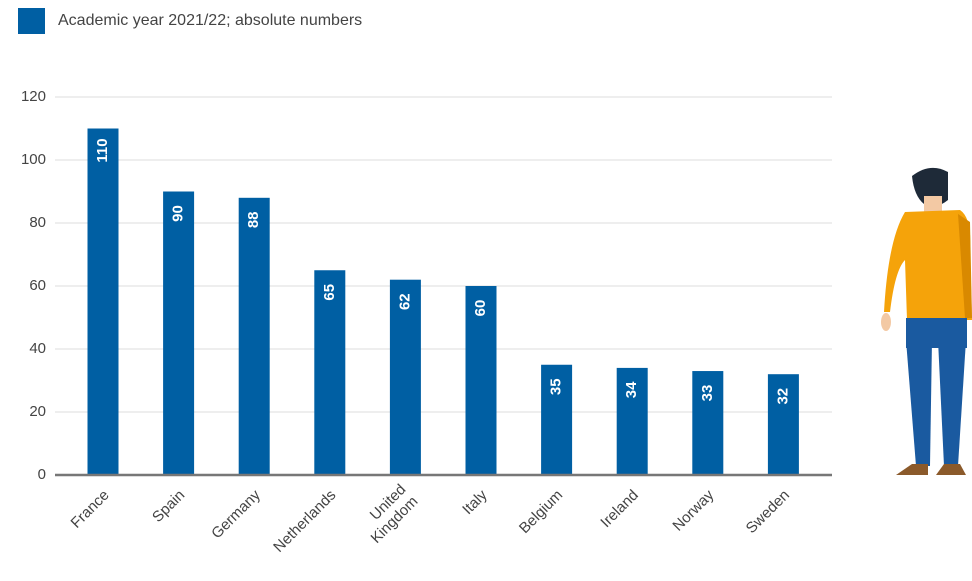 This screenshot has width=972, height=581. I want to click on x-tick-label: Netherlands, so click(304, 521).